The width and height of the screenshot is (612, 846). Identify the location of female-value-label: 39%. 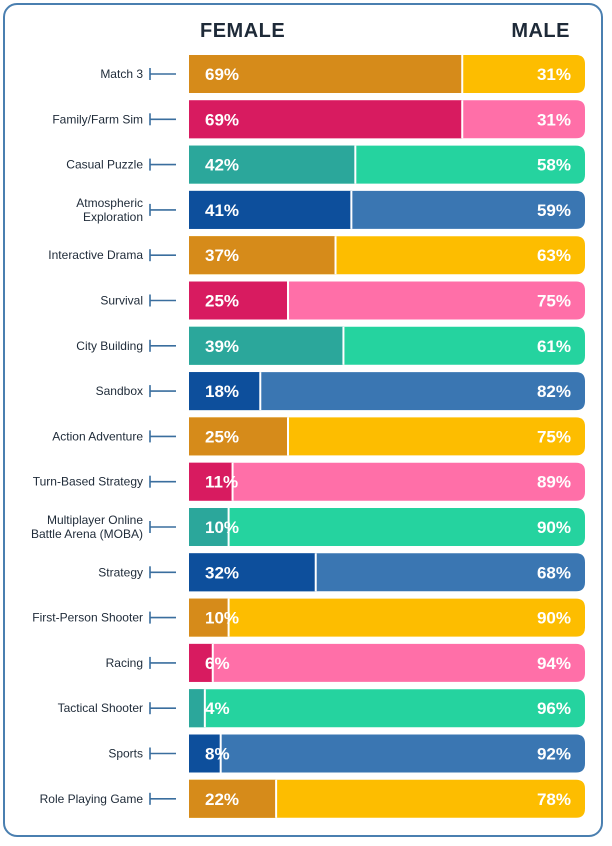
(222, 346).